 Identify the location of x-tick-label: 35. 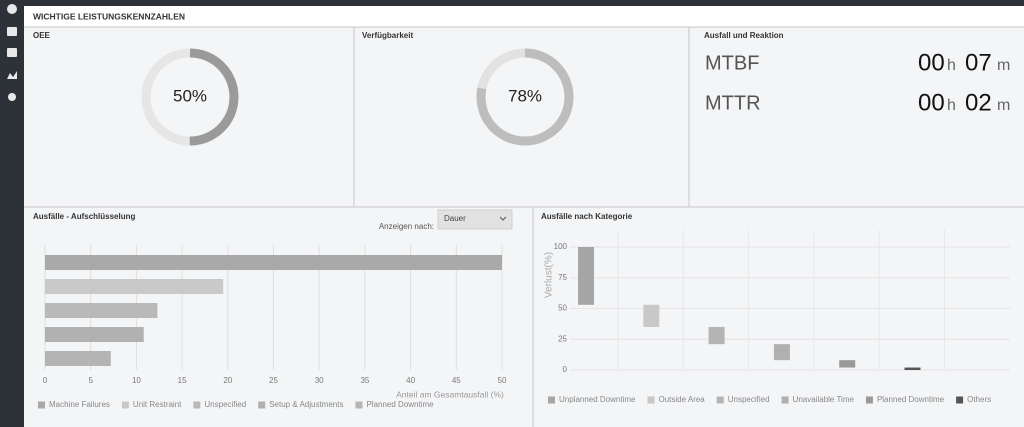
(364, 380).